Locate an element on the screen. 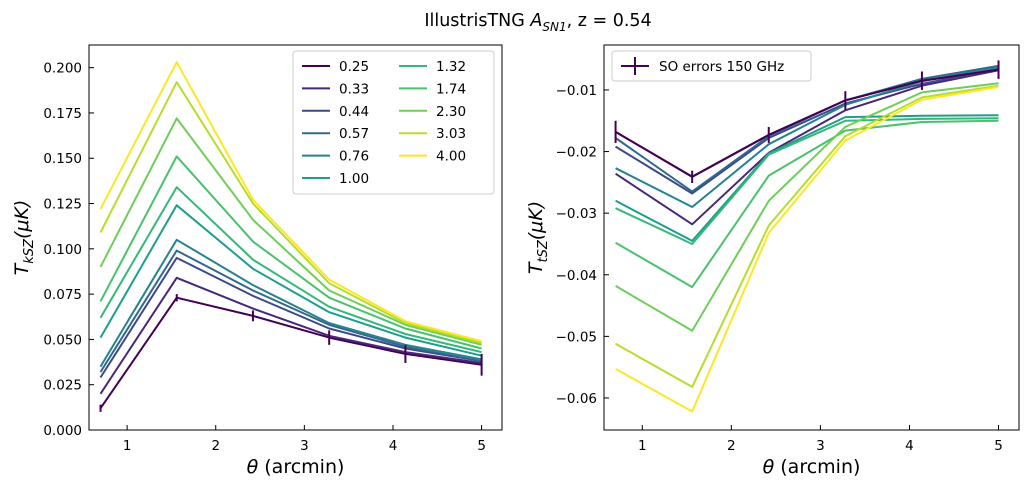 This screenshot has height=488, width=1029. y-axis-label: TtSZ(μK) is located at coordinates (538, 237).